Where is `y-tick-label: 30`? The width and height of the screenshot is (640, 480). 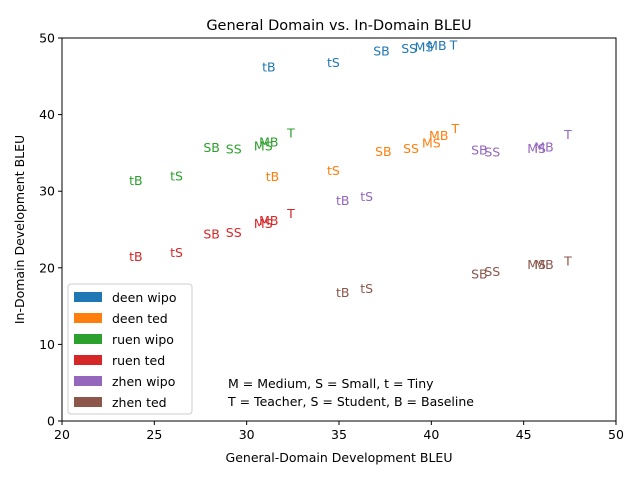
y-tick-label: 30 is located at coordinates (47, 191).